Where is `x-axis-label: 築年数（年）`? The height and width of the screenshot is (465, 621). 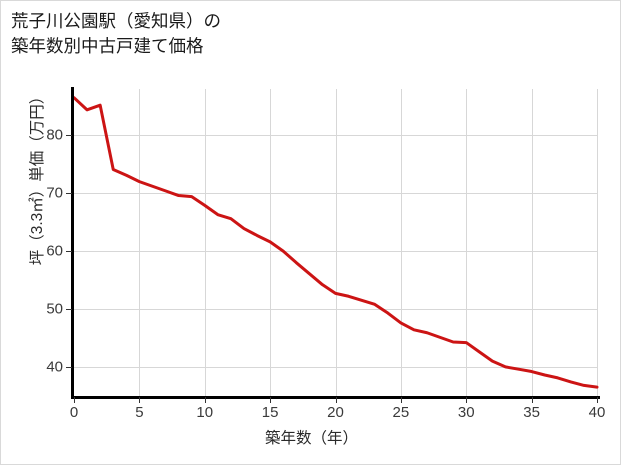
x-axis-label: 築年数（年） is located at coordinates (311, 438).